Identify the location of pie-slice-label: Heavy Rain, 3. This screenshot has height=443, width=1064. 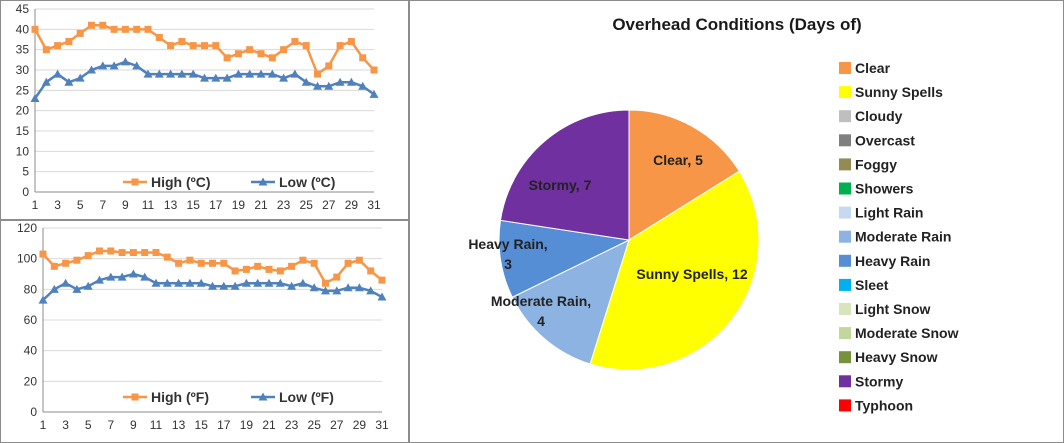
(507, 254).